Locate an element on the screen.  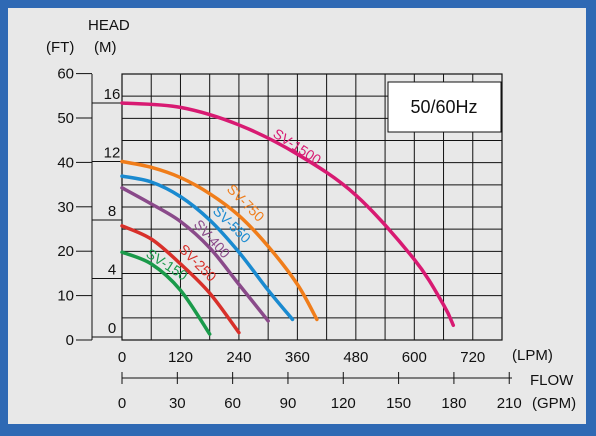
frequency-label: 50/60Hz is located at coordinates (443, 107).